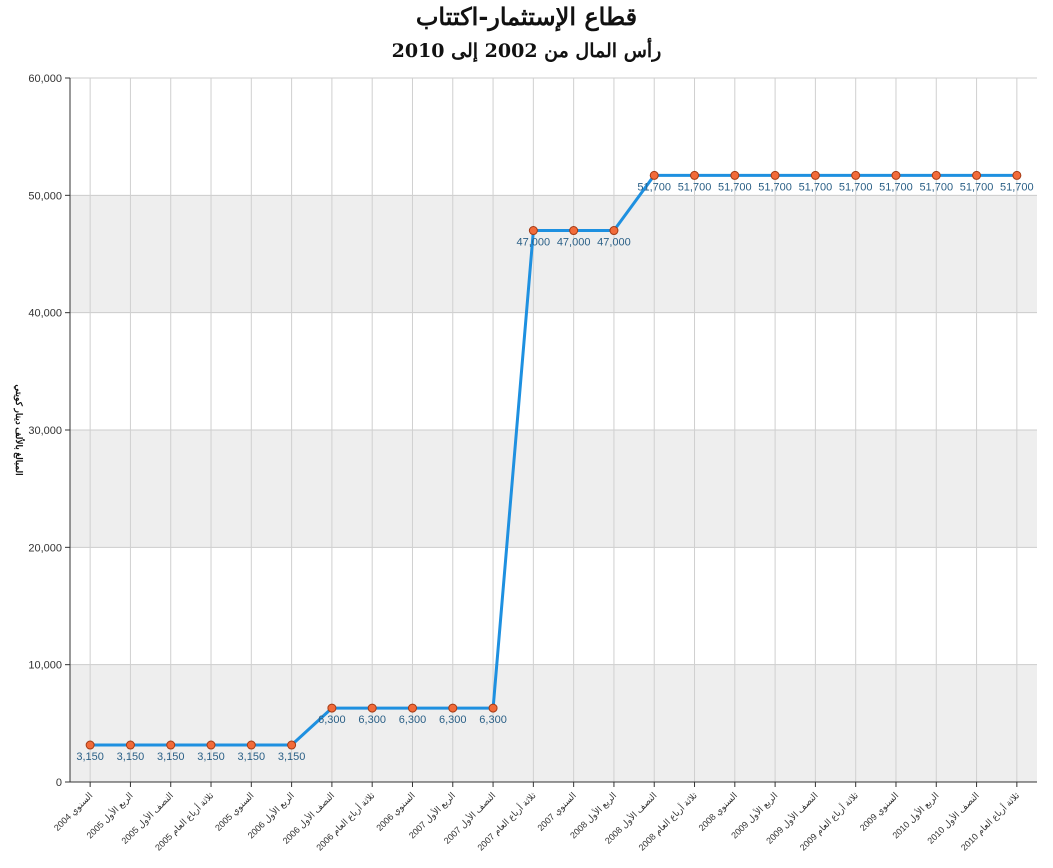 The height and width of the screenshot is (868, 1053). I want to click on y-axis-label: المبالغ بالألف دينار كويتي, so click(19, 429).